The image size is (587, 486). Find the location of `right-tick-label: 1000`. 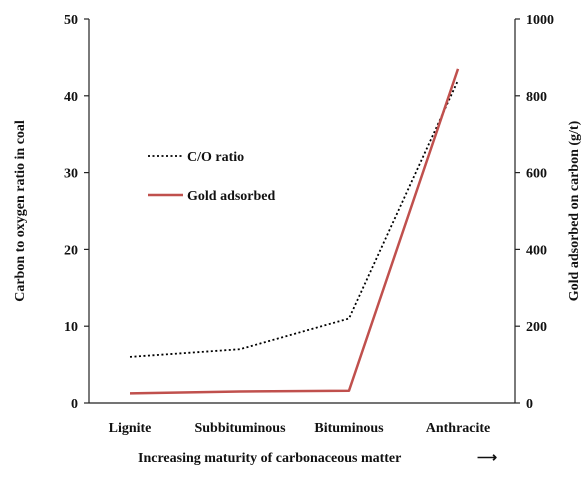

right-tick-label: 1000 is located at coordinates (540, 20).